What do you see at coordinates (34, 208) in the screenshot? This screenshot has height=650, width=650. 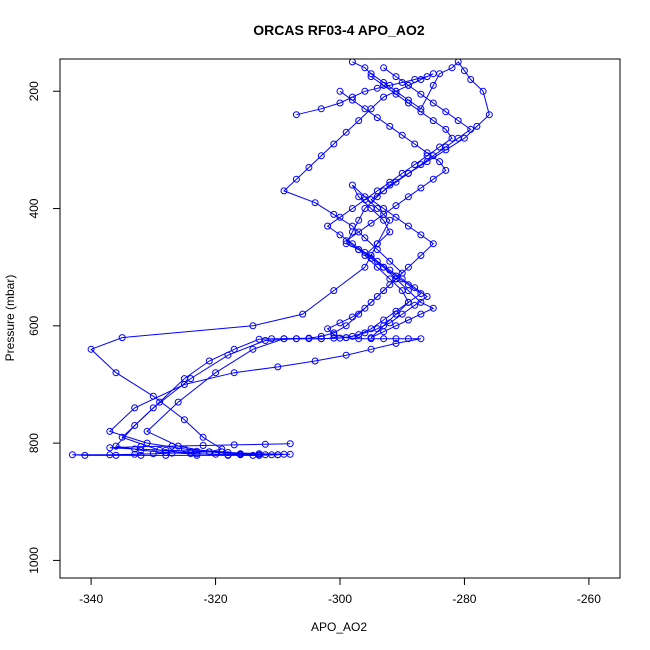 I see `y-tick-label: 400` at bounding box center [34, 208].